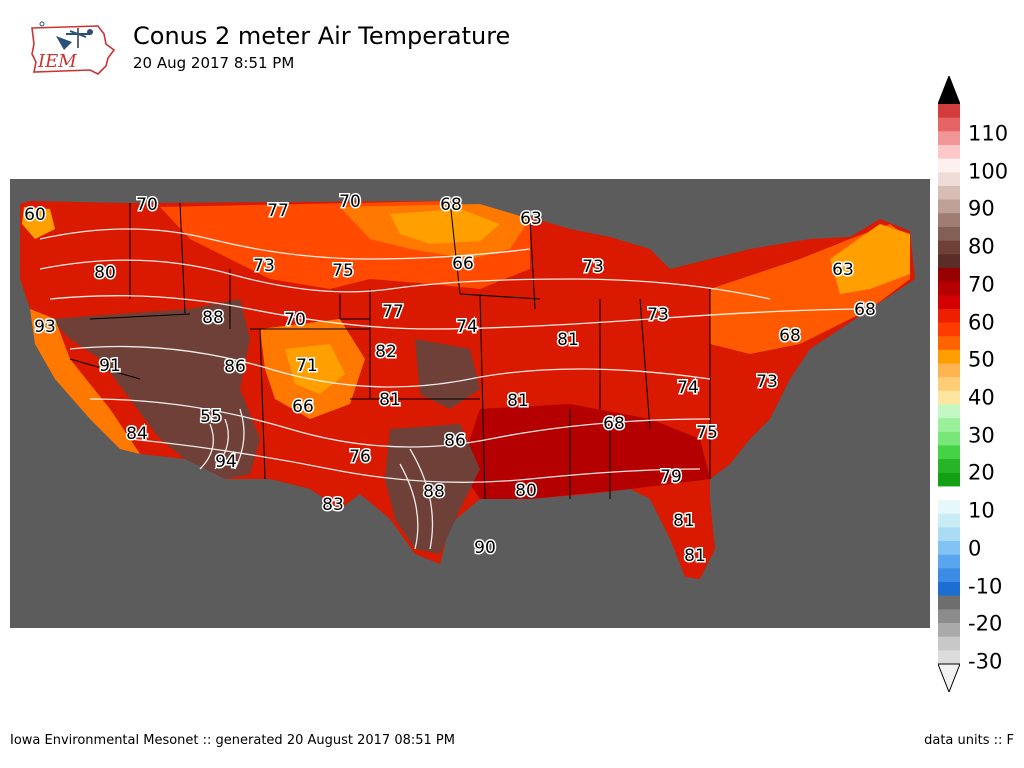  What do you see at coordinates (981, 397) in the screenshot?
I see `colorbar-tick-label: 40` at bounding box center [981, 397].